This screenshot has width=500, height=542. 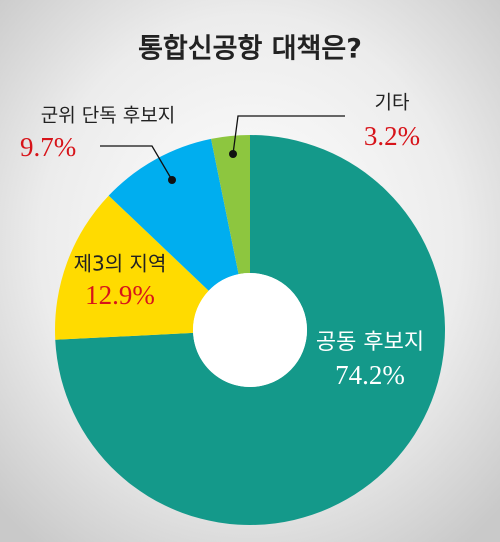 I want to click on slice-label: 기타, so click(x=392, y=103).